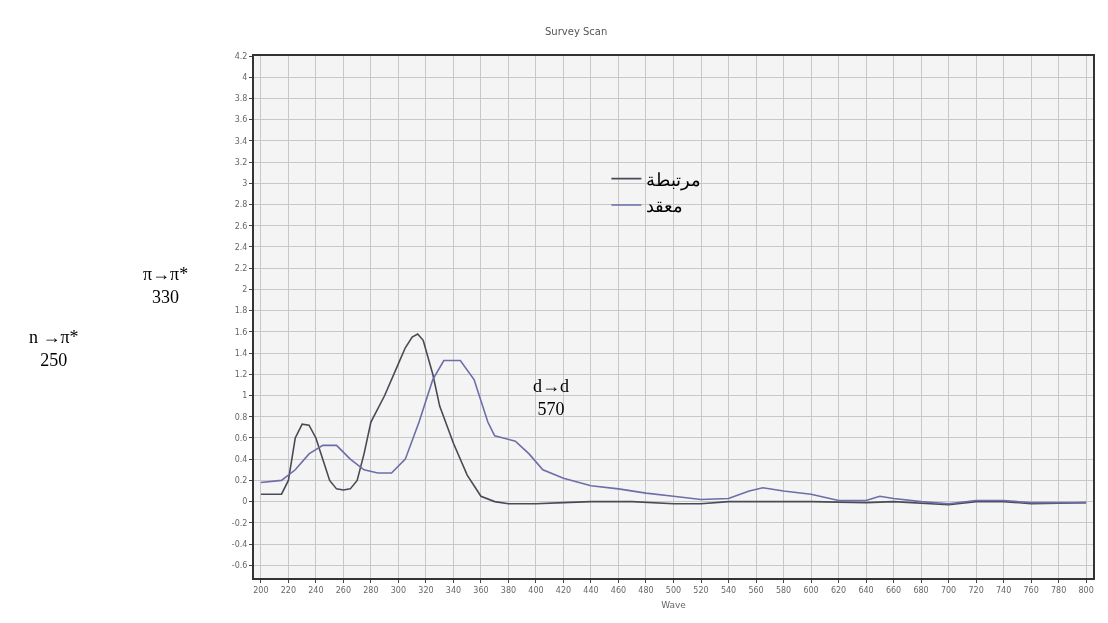 The width and height of the screenshot is (1108, 623). I want to click on x-tick-label: 520, so click(701, 590).